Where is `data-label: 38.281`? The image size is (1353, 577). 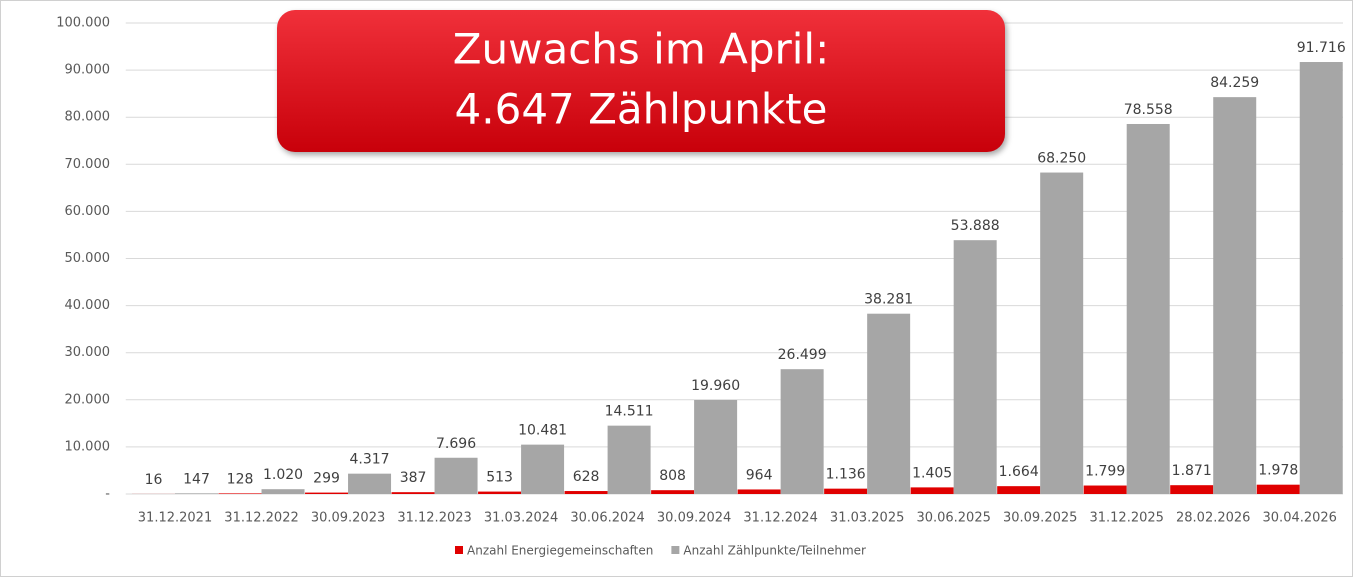 data-label: 38.281 is located at coordinates (888, 300).